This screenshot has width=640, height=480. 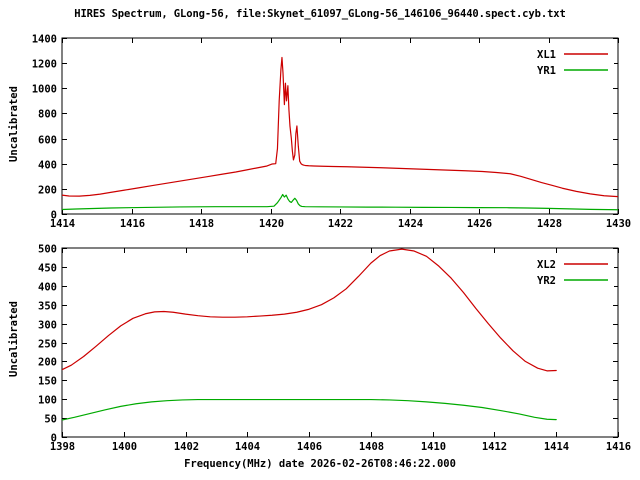 What do you see at coordinates (479, 224) in the screenshot?
I see `x-tick-label: 1426` at bounding box center [479, 224].